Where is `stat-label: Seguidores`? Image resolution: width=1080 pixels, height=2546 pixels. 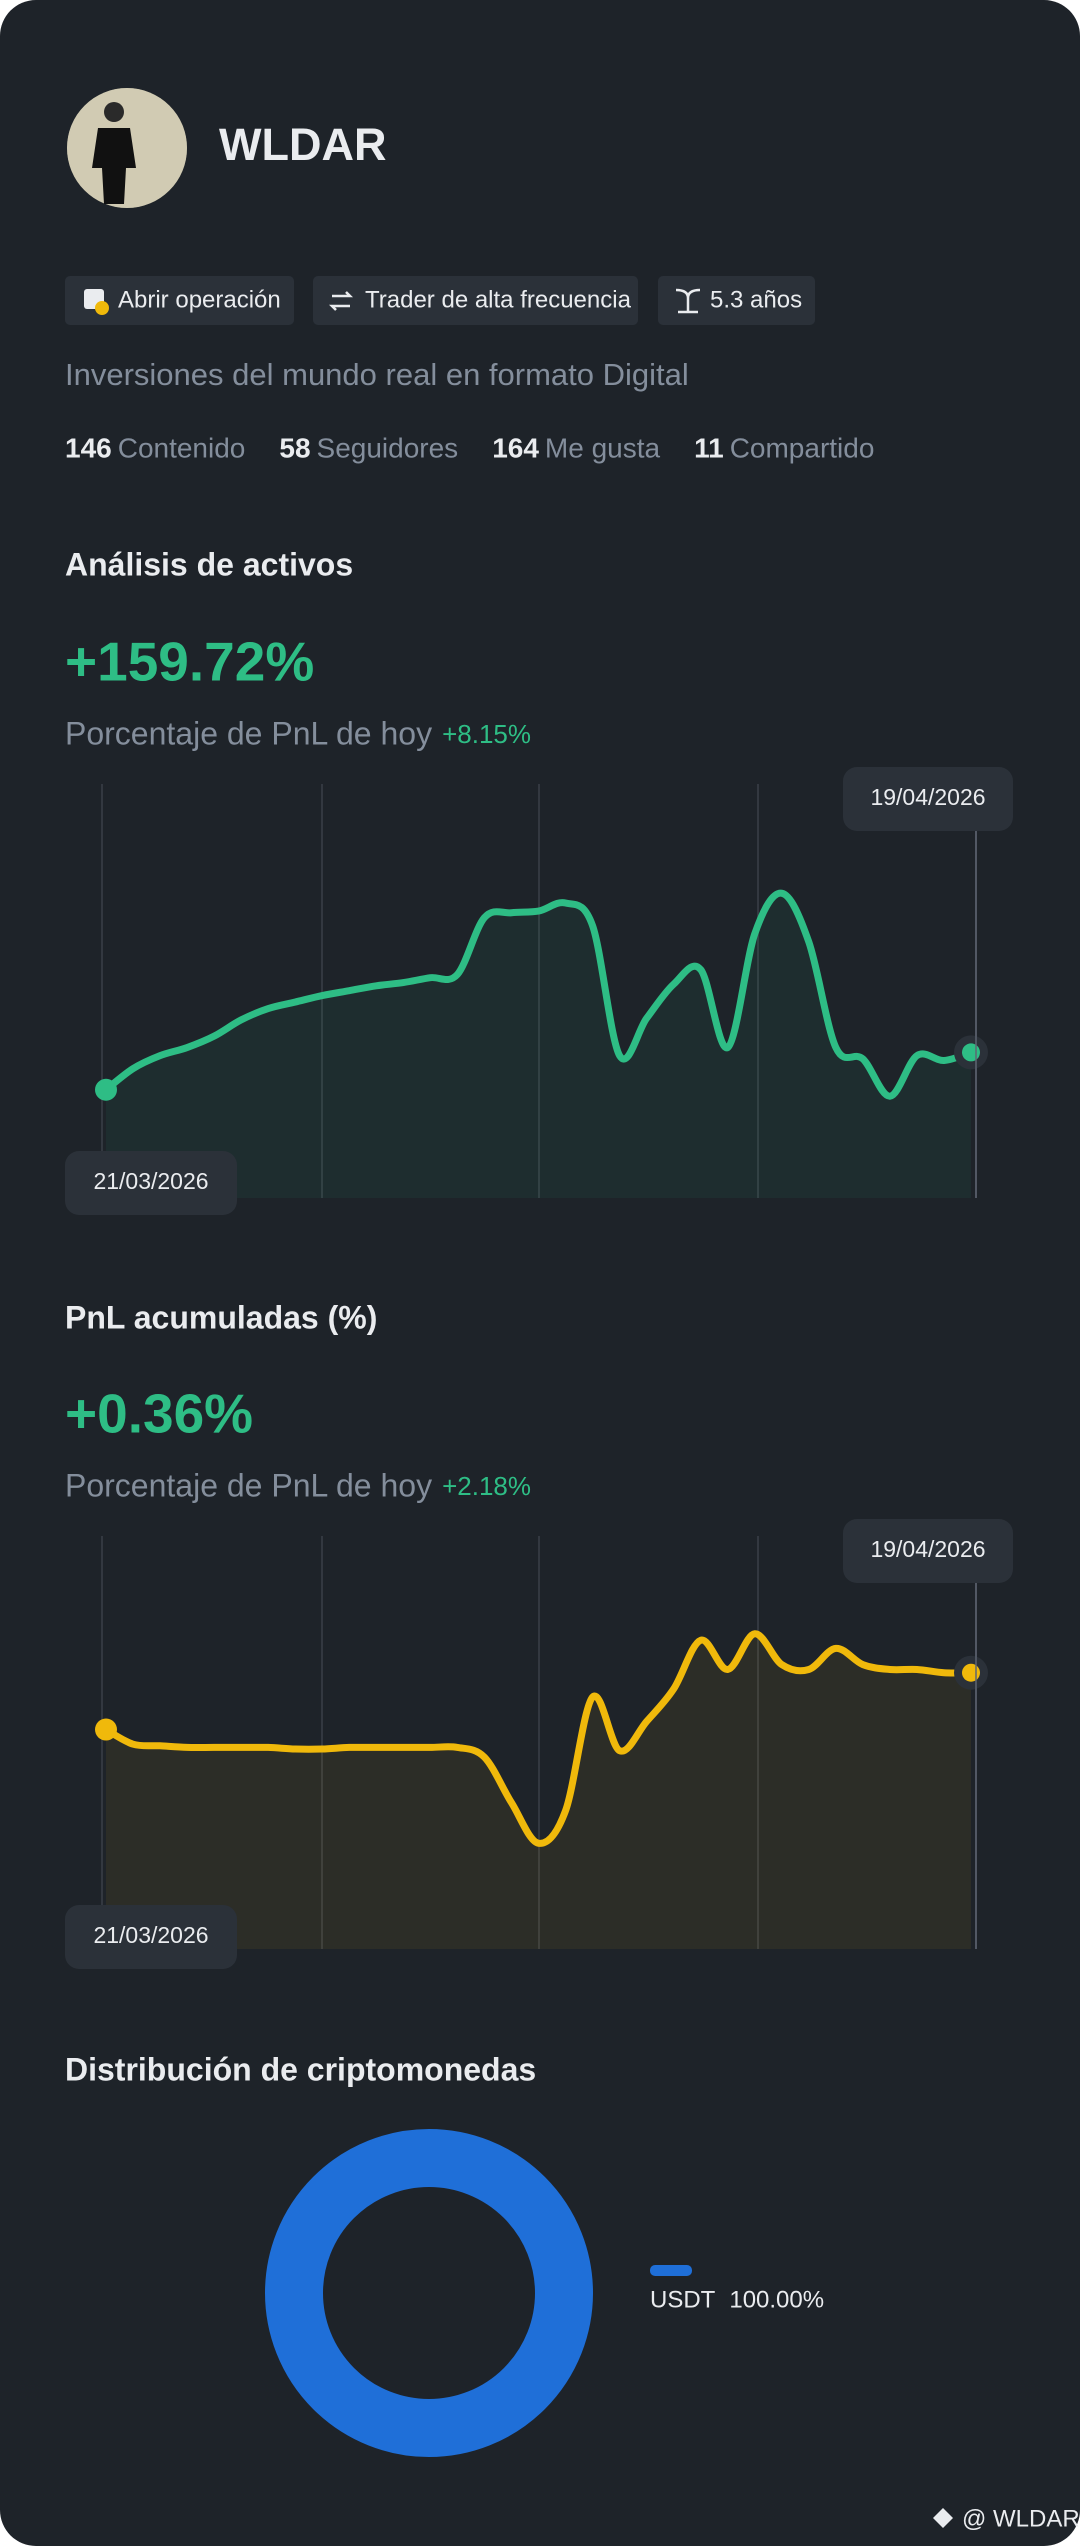 stat-label: Seguidores is located at coordinates (388, 447).